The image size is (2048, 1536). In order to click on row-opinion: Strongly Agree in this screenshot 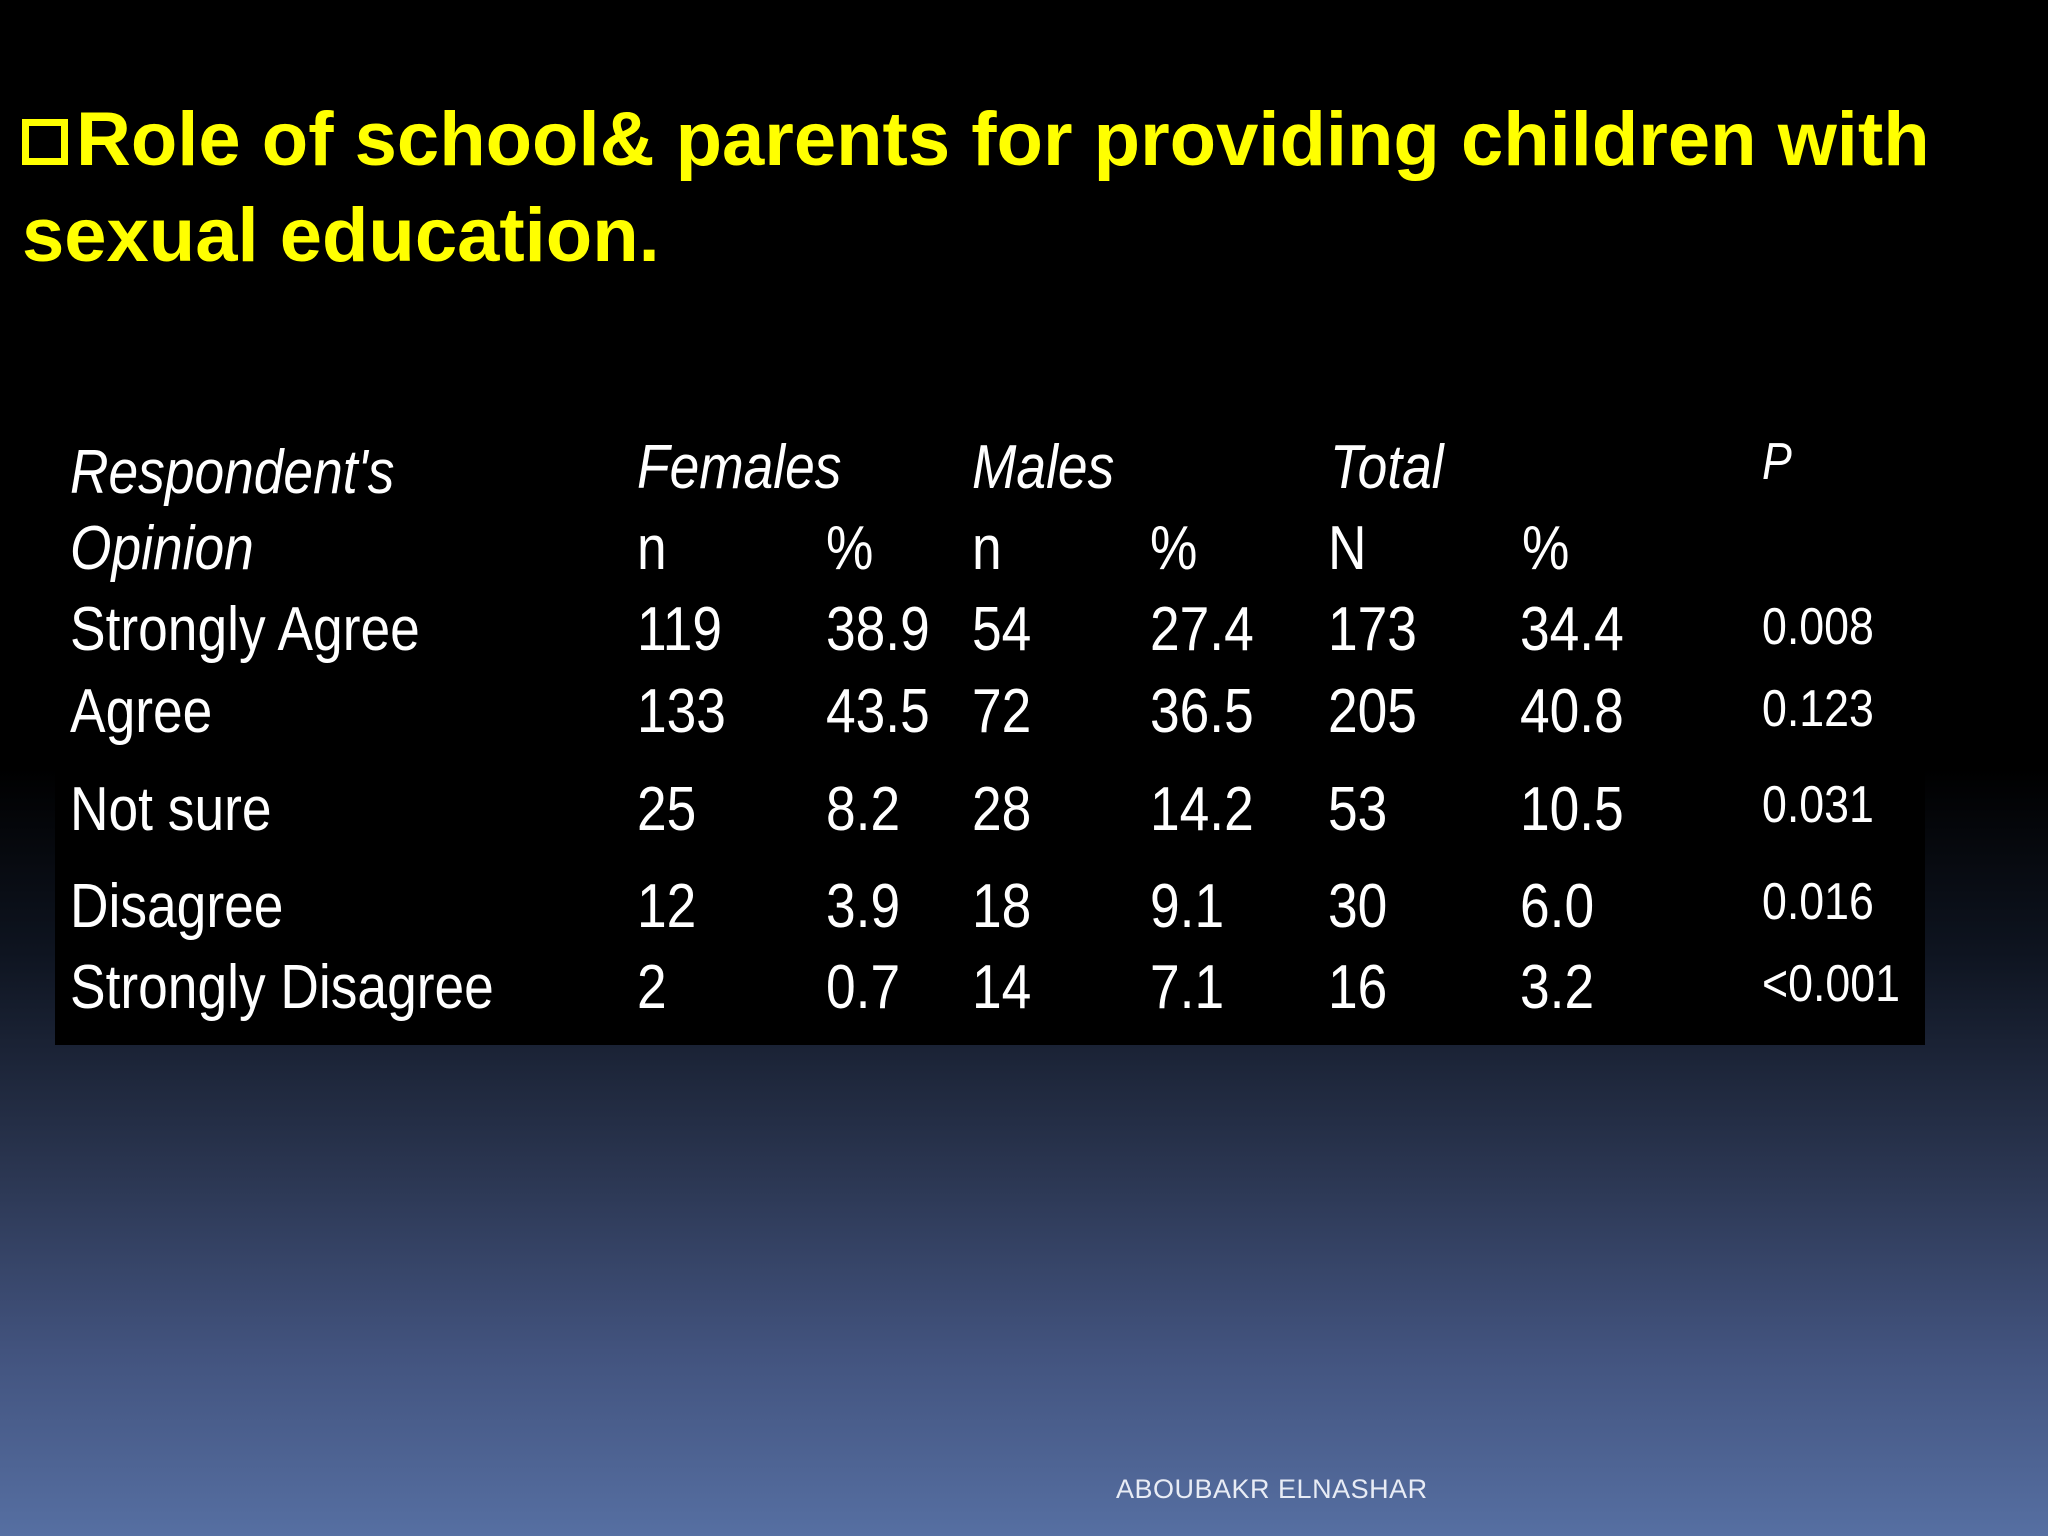, I will do `click(245, 629)`.